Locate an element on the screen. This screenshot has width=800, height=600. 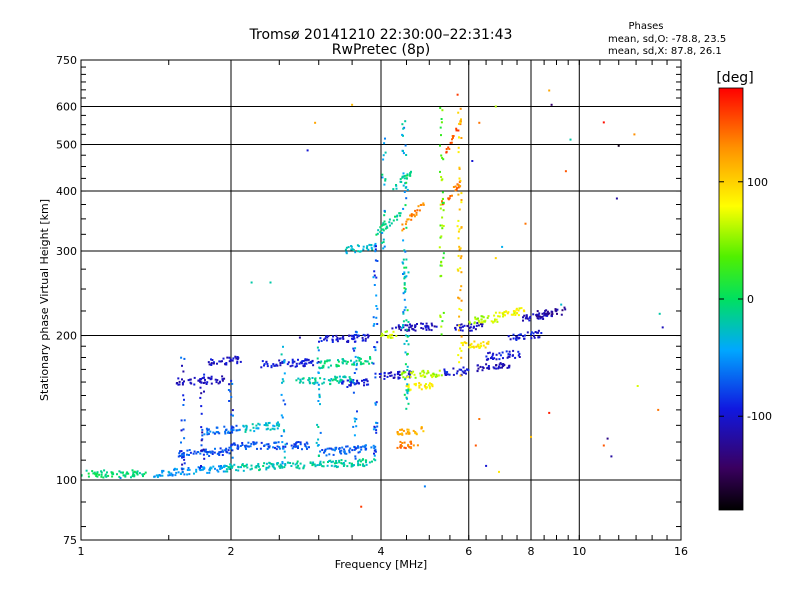
x-tick-label: 1 is located at coordinates (81, 551).